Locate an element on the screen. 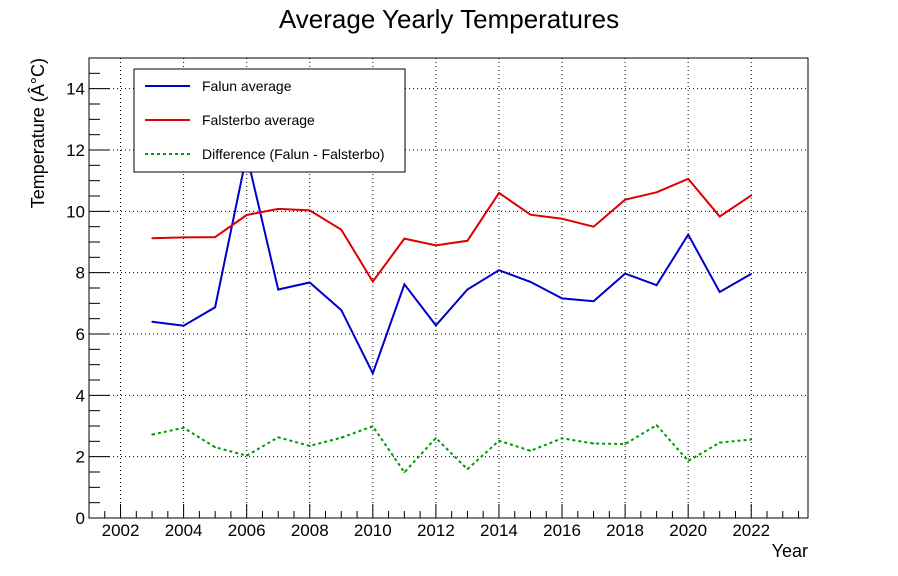 This screenshot has width=898, height=576. y-axis-tick-labels: 0 2 4 6 8 10 12 14 is located at coordinates (75, 304).